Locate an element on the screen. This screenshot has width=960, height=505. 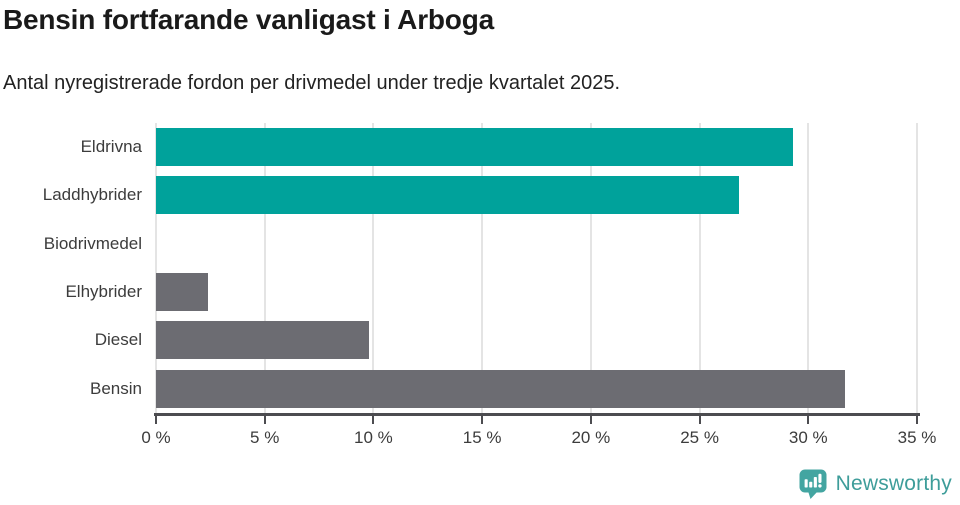
axis-tick-label: 5 % is located at coordinates (265, 437).